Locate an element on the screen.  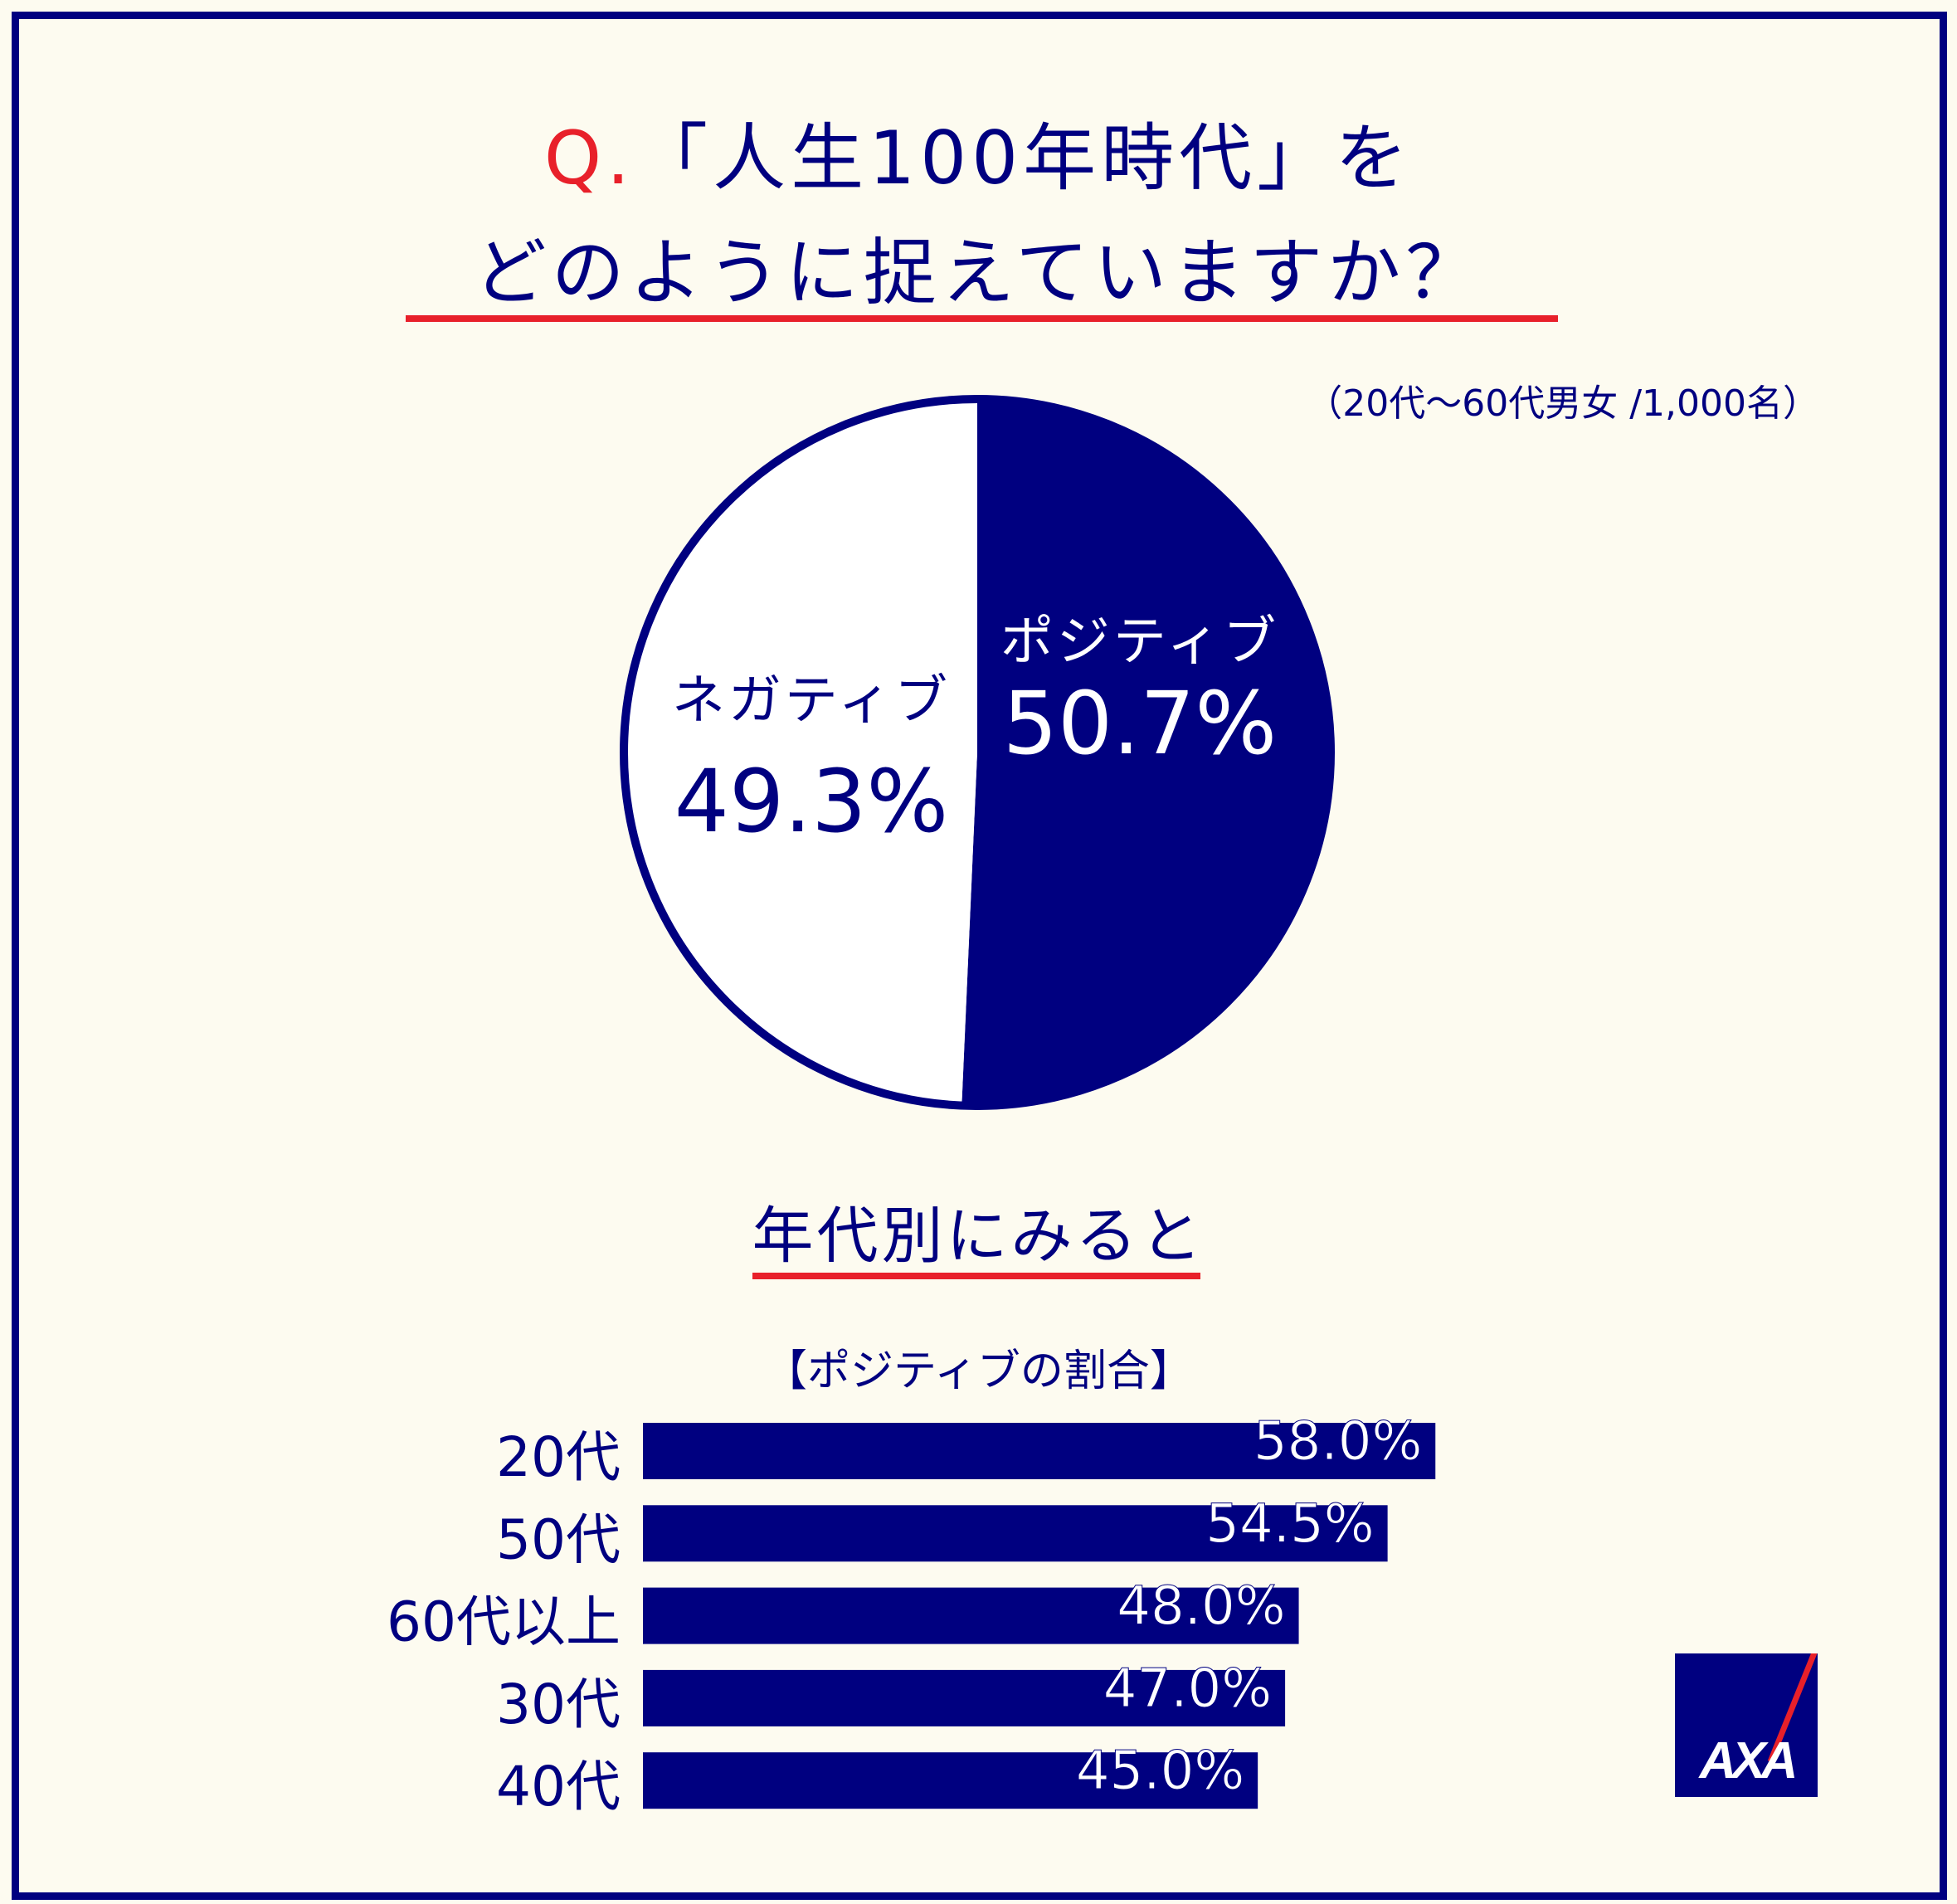
bar-category-0: 20代 is located at coordinates (558, 1457).